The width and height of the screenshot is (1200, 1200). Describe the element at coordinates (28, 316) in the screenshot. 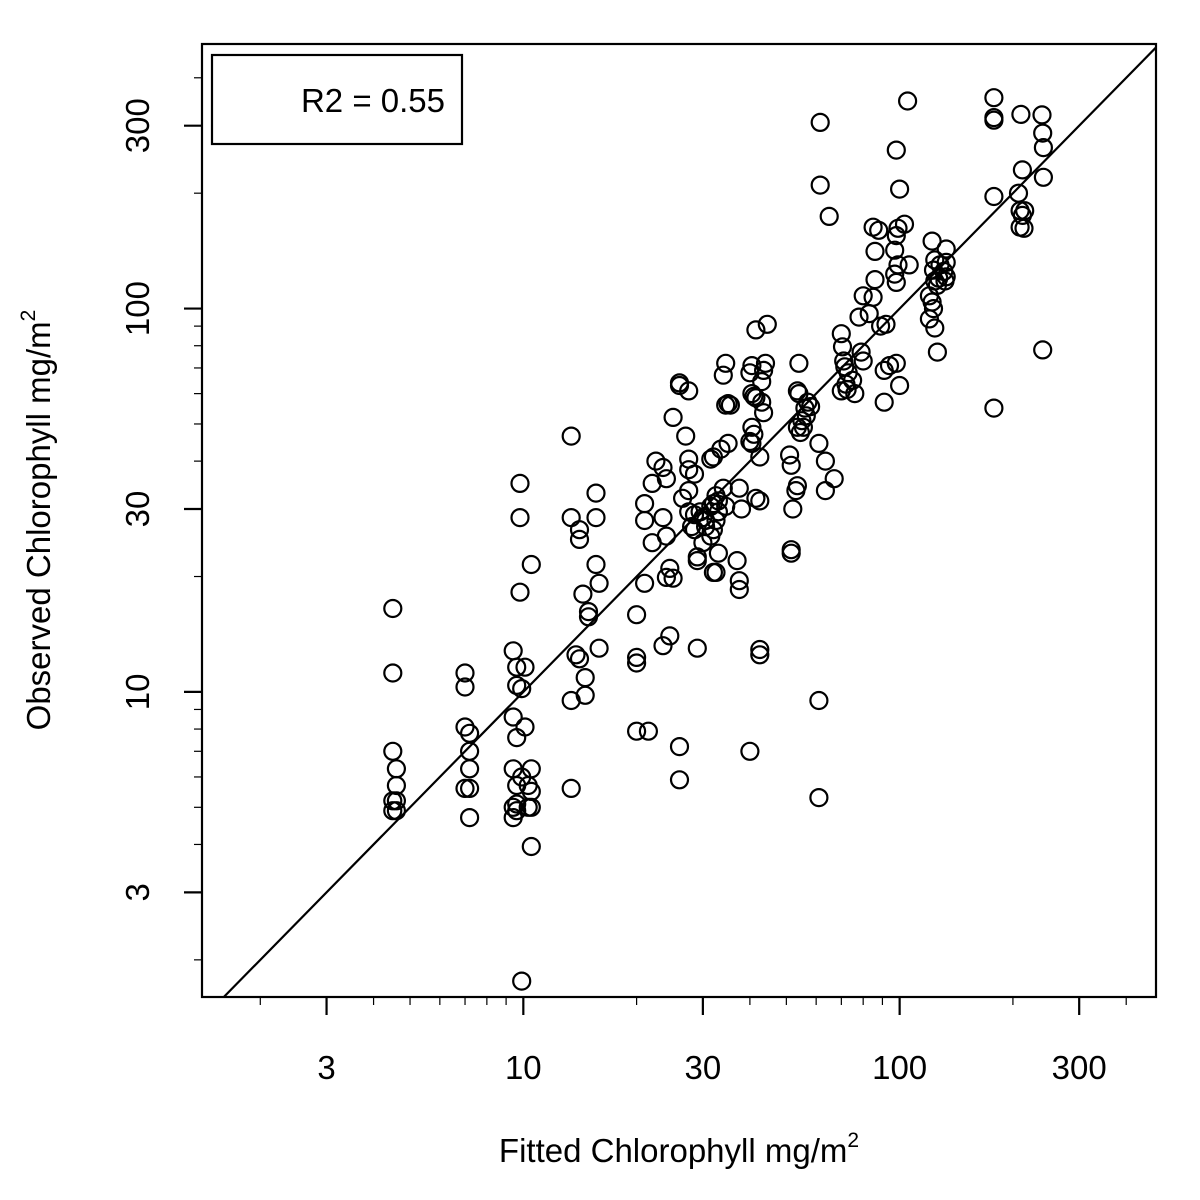

I see `y-axis-title-superscript: 2` at that location.